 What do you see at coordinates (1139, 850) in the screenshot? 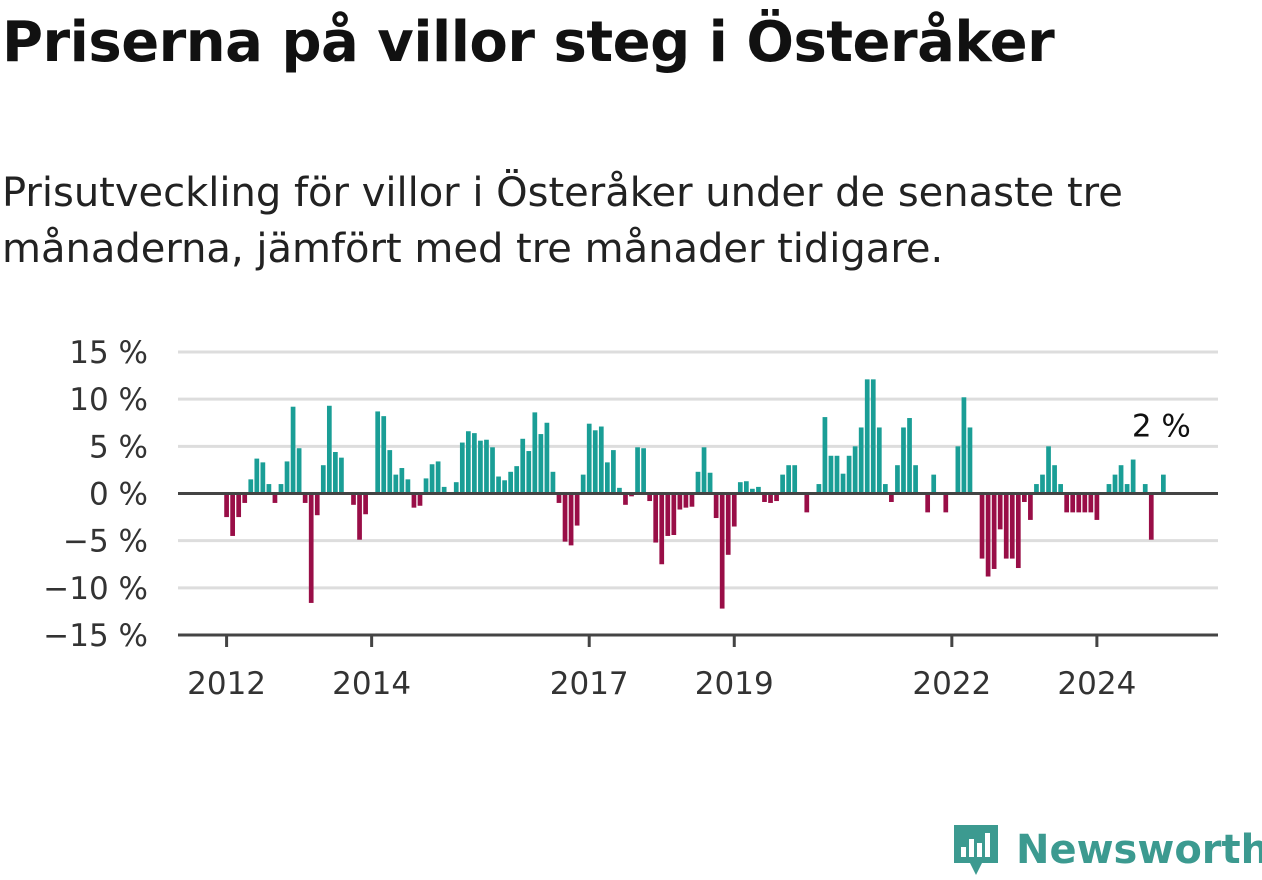
I see `brand-name: Newsworthy` at bounding box center [1139, 850].